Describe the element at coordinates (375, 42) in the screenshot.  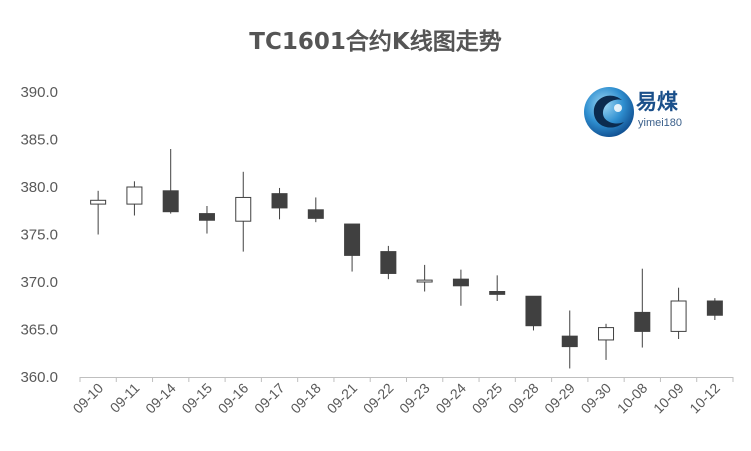
I see `chart-title: TC1601合约K线图走势` at that location.